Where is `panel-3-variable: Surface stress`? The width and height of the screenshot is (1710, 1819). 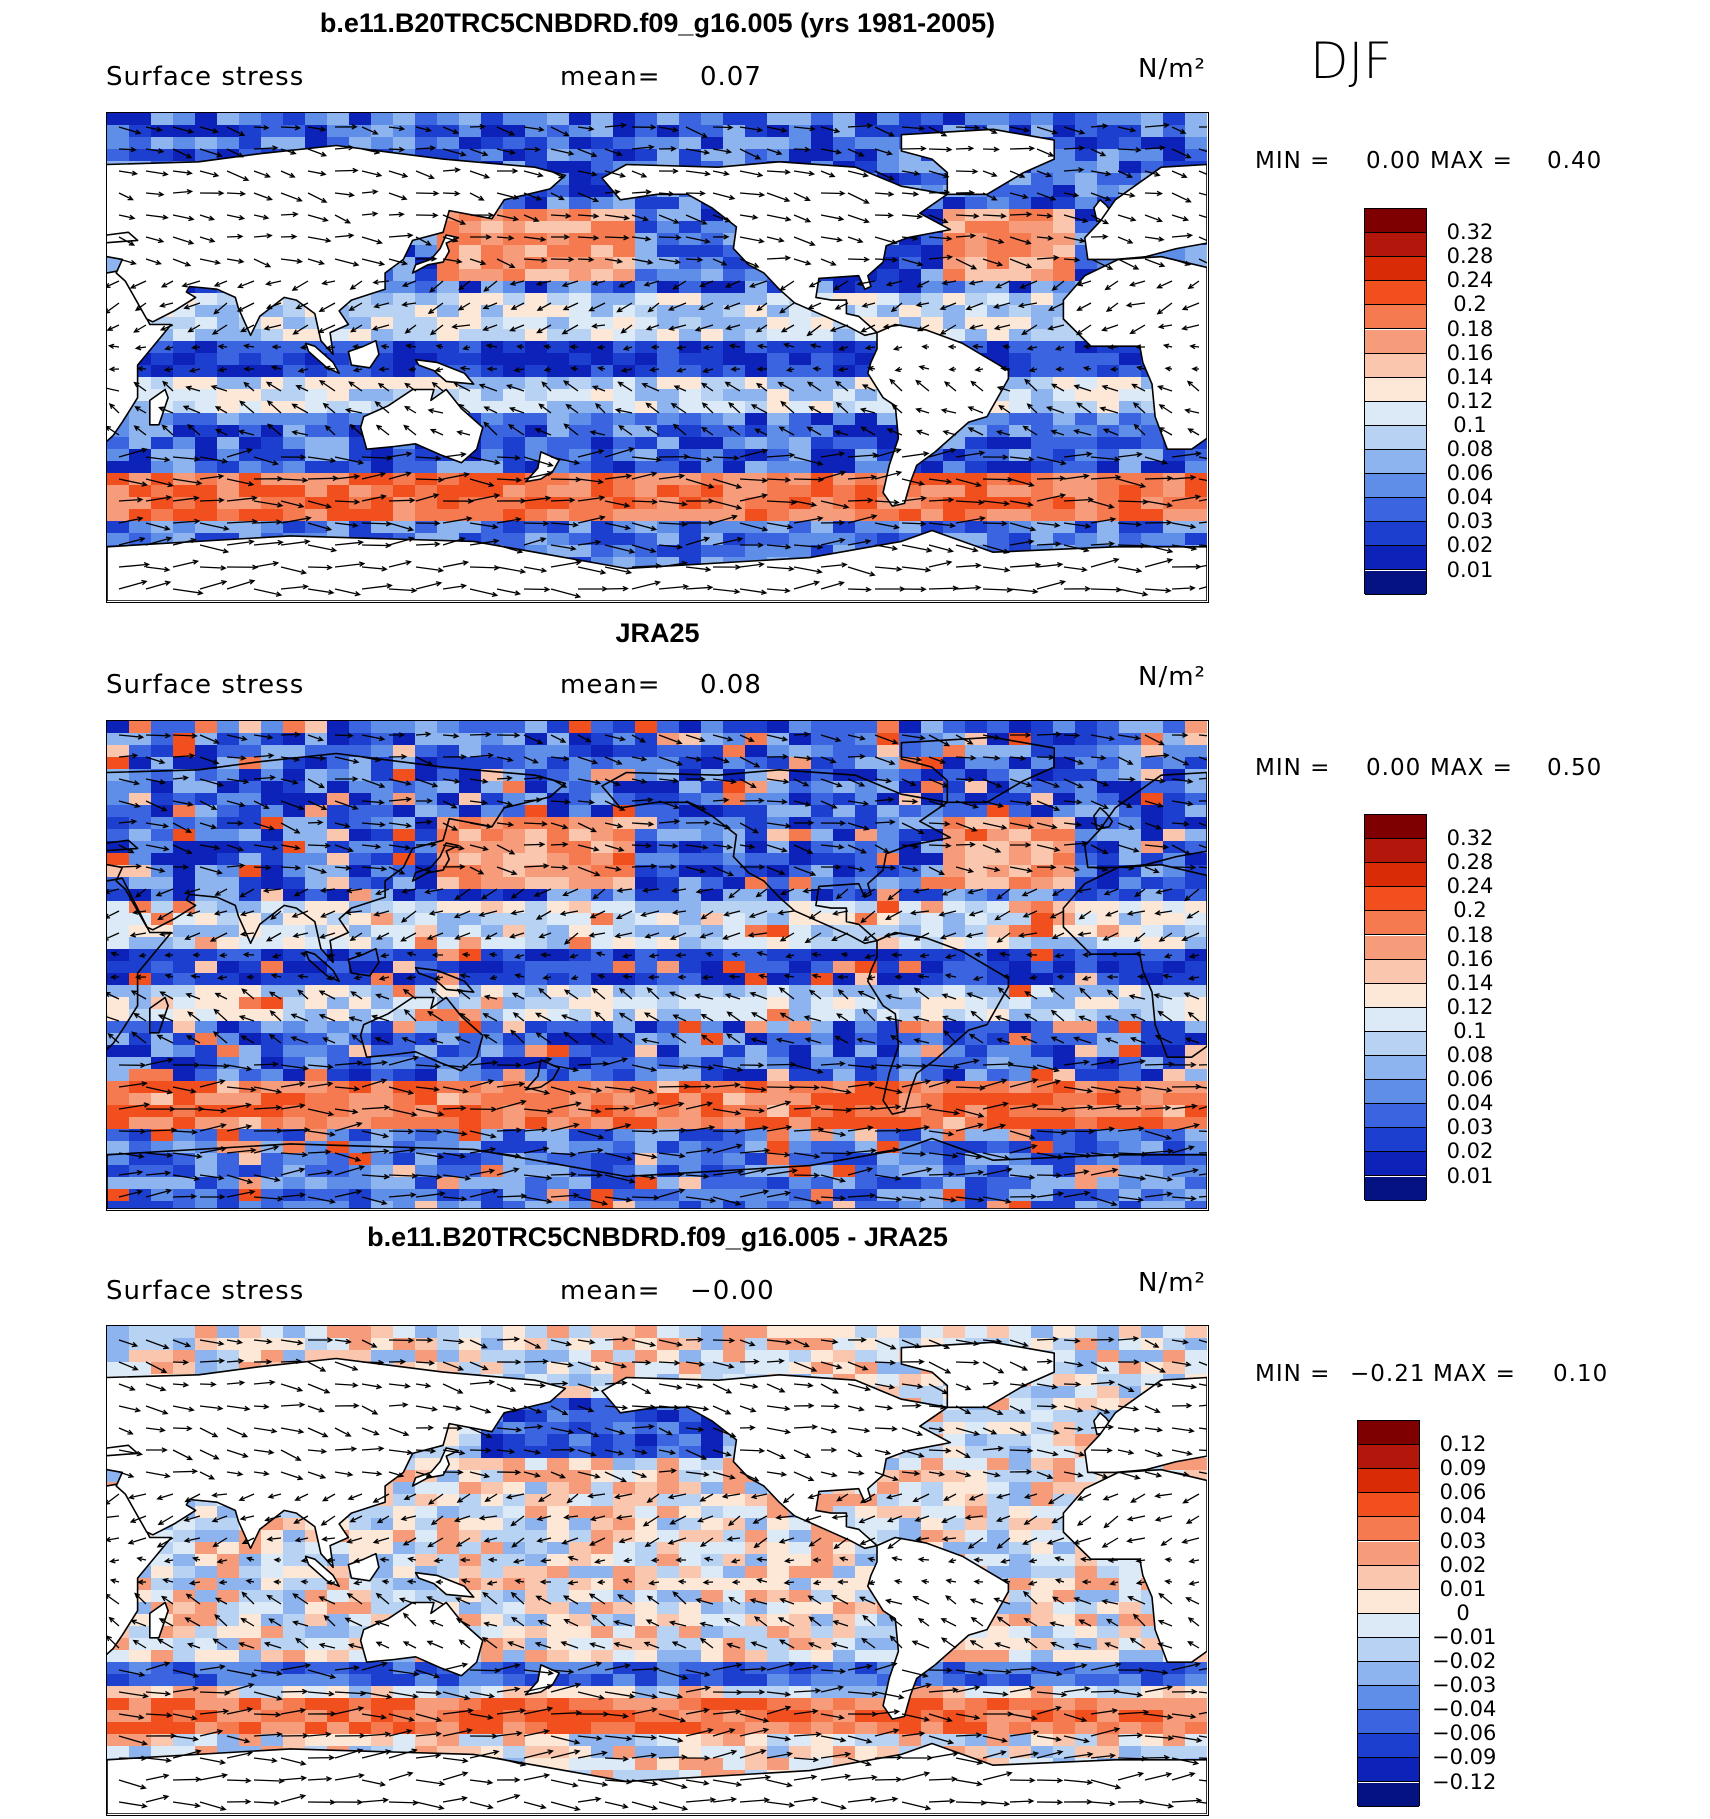 panel-3-variable: Surface stress is located at coordinates (205, 1291).